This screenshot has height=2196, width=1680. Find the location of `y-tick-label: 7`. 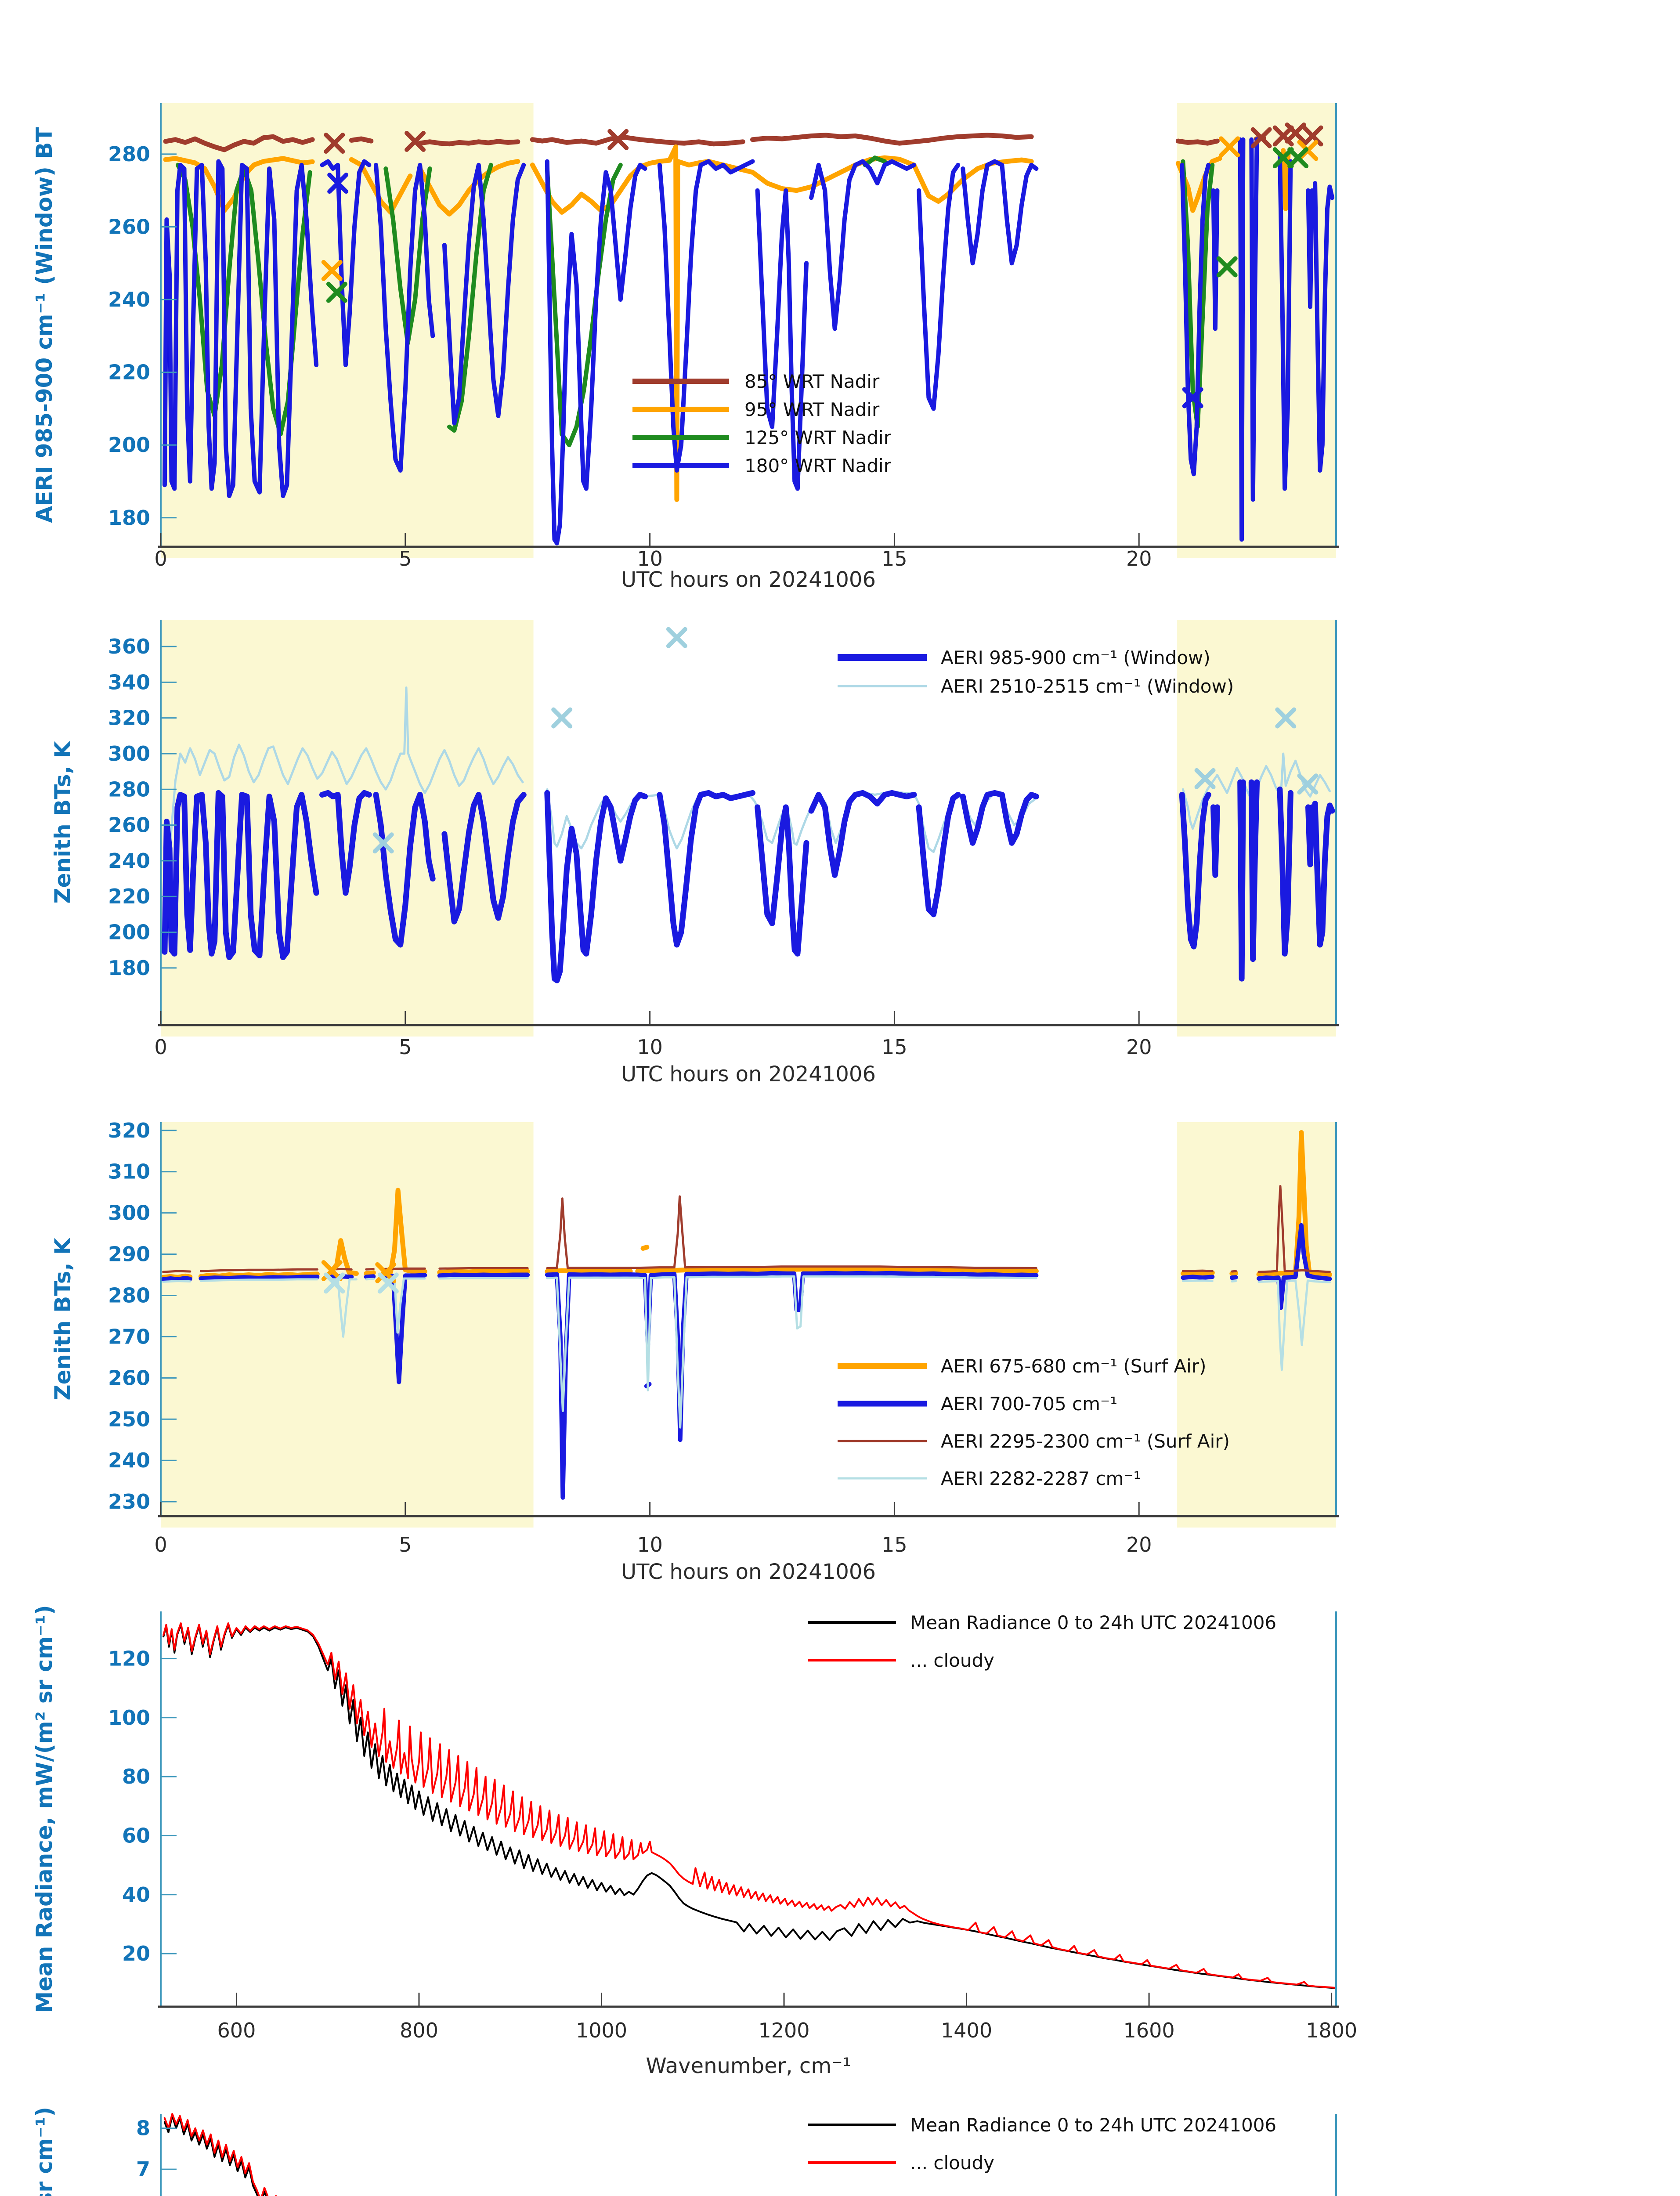

y-tick-label: 7 is located at coordinates (143, 2169).